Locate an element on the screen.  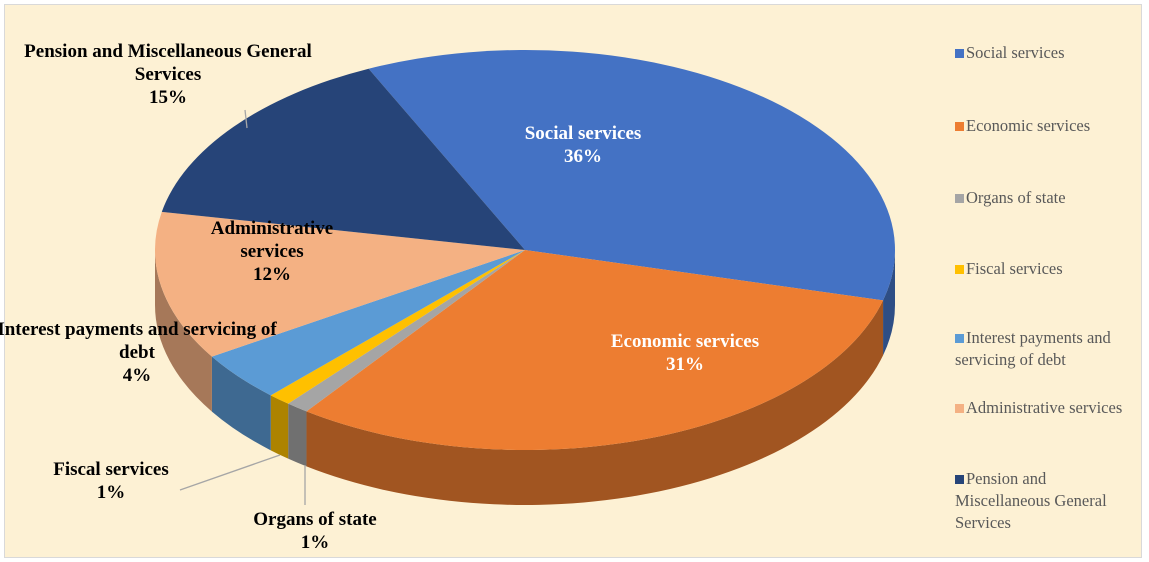
data-label-value: 31% is located at coordinates (685, 364).